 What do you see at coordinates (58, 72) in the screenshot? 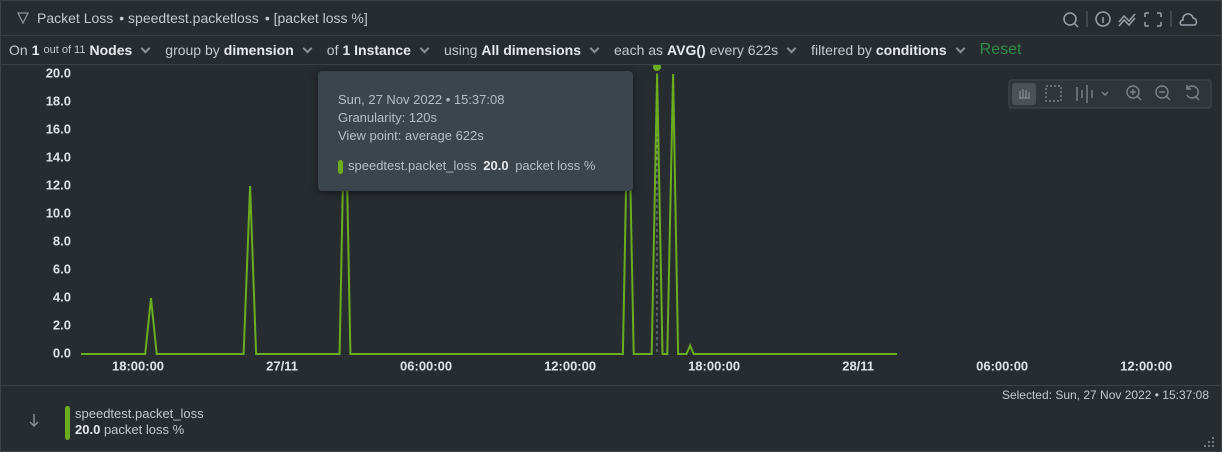
I see `y-tick-label: 20.0` at bounding box center [58, 72].